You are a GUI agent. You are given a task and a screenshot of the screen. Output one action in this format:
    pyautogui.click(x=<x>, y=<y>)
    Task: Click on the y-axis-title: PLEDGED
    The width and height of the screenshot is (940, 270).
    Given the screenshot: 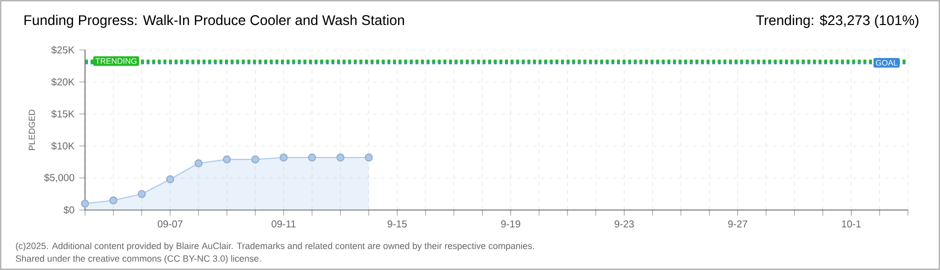 What is the action you would take?
    pyautogui.click(x=31, y=130)
    